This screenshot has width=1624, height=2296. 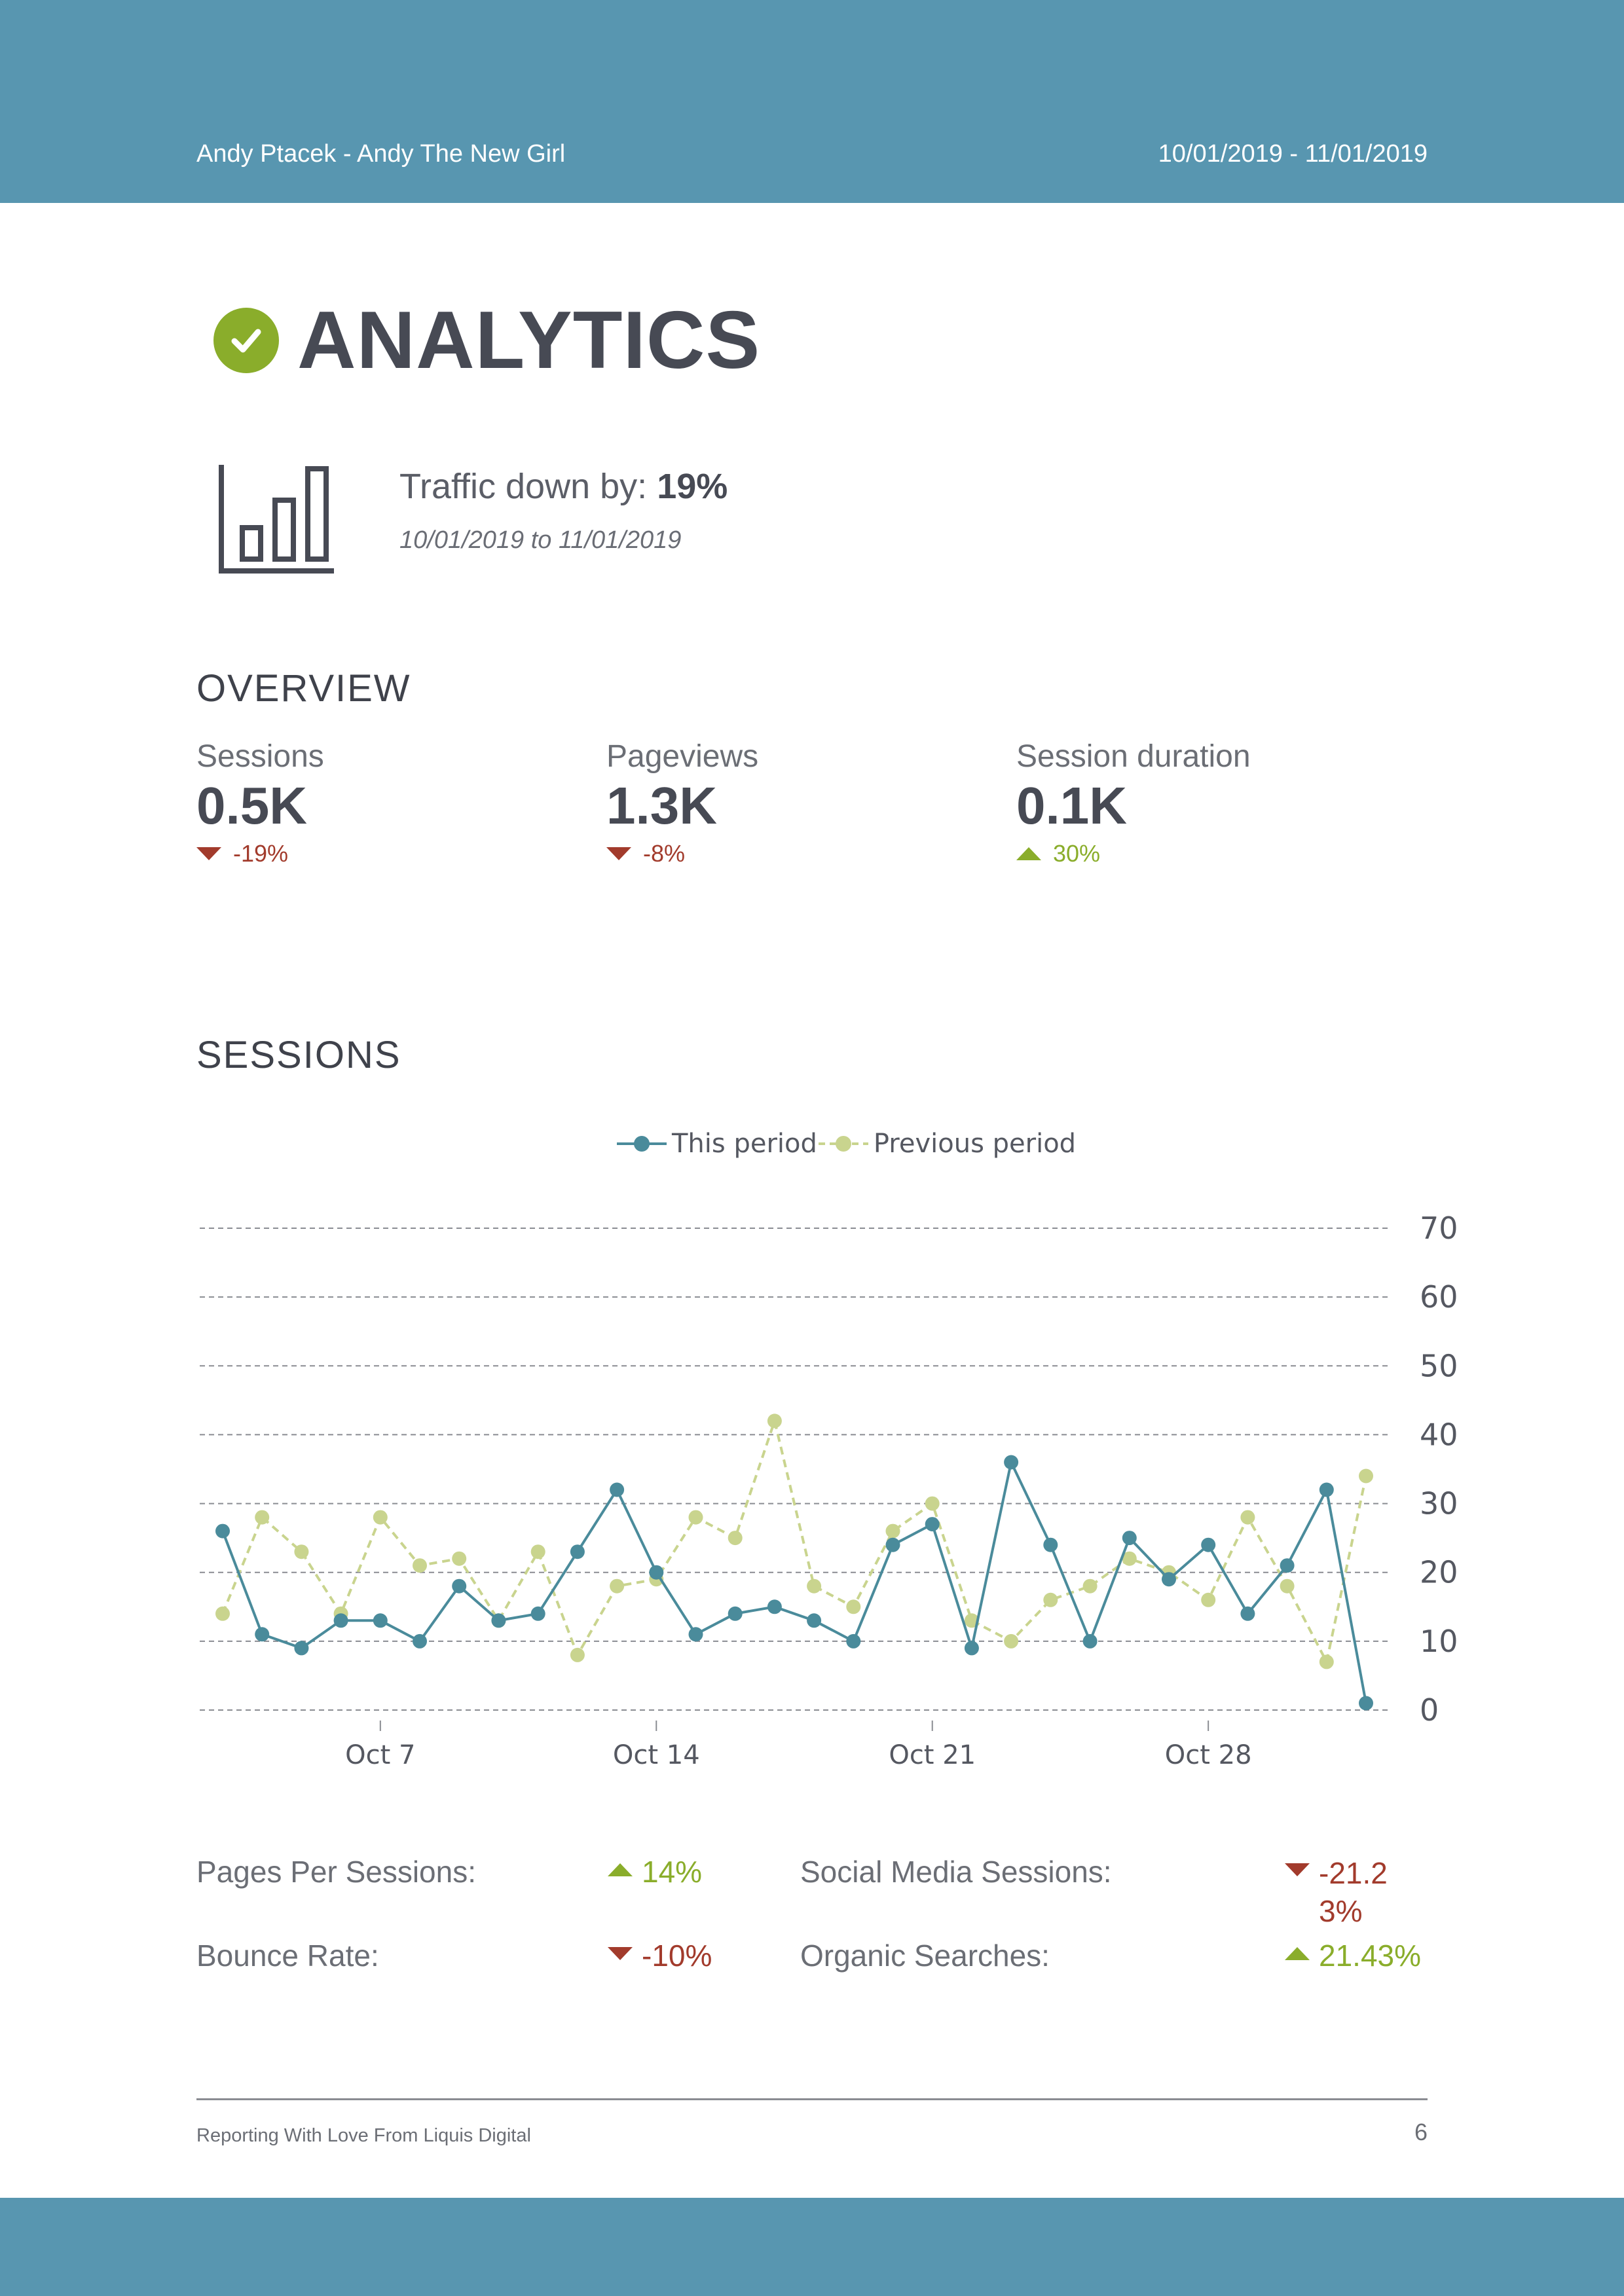 What do you see at coordinates (298, 1055) in the screenshot?
I see `sessions-heading: SESSIONS` at bounding box center [298, 1055].